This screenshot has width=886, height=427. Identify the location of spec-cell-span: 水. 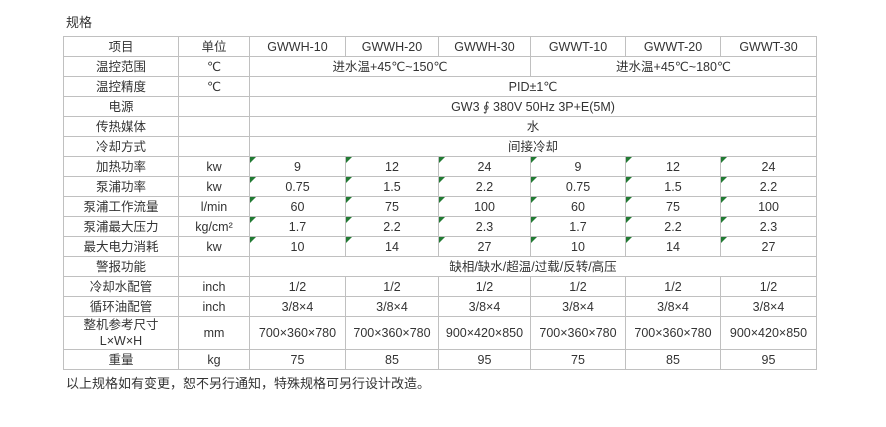
(533, 126).